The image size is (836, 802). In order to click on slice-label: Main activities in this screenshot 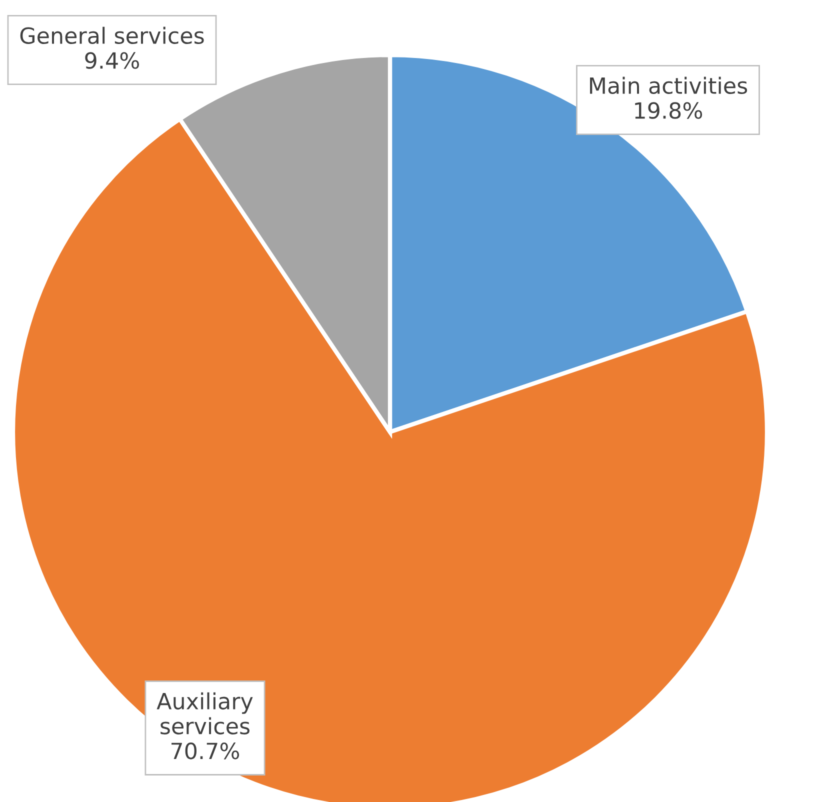, I will do `click(669, 85)`.